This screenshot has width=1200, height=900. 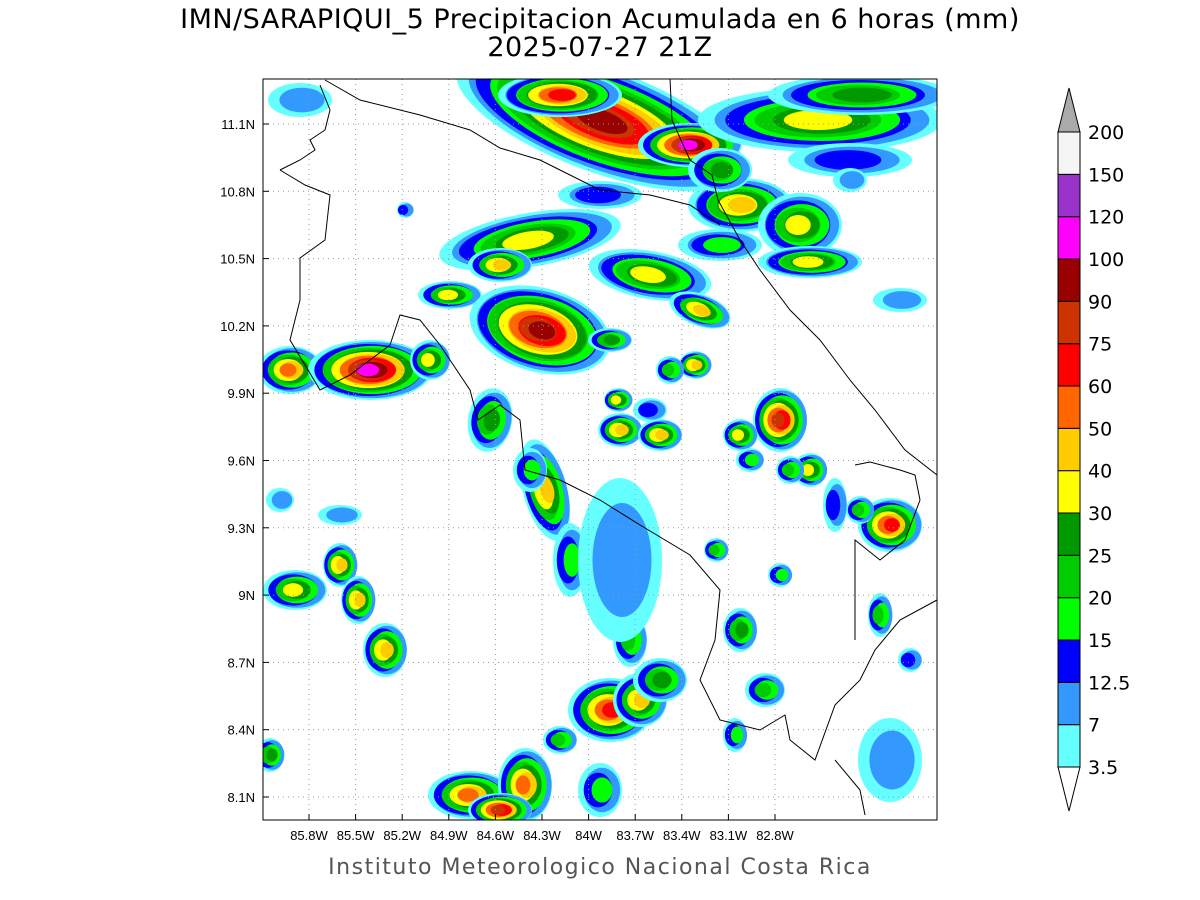 I want to click on colorbar-label: 30, so click(x=1100, y=514).